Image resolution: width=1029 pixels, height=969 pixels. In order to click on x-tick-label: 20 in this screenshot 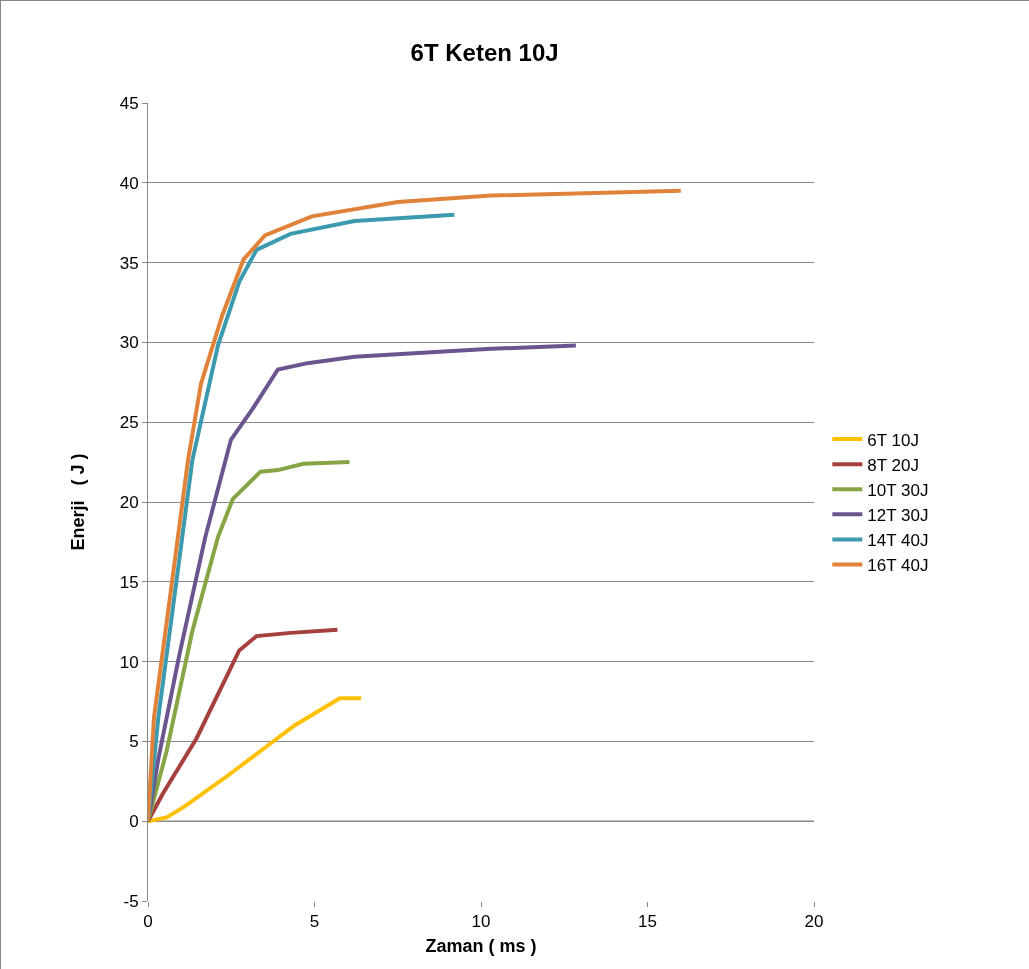, I will do `click(814, 922)`.